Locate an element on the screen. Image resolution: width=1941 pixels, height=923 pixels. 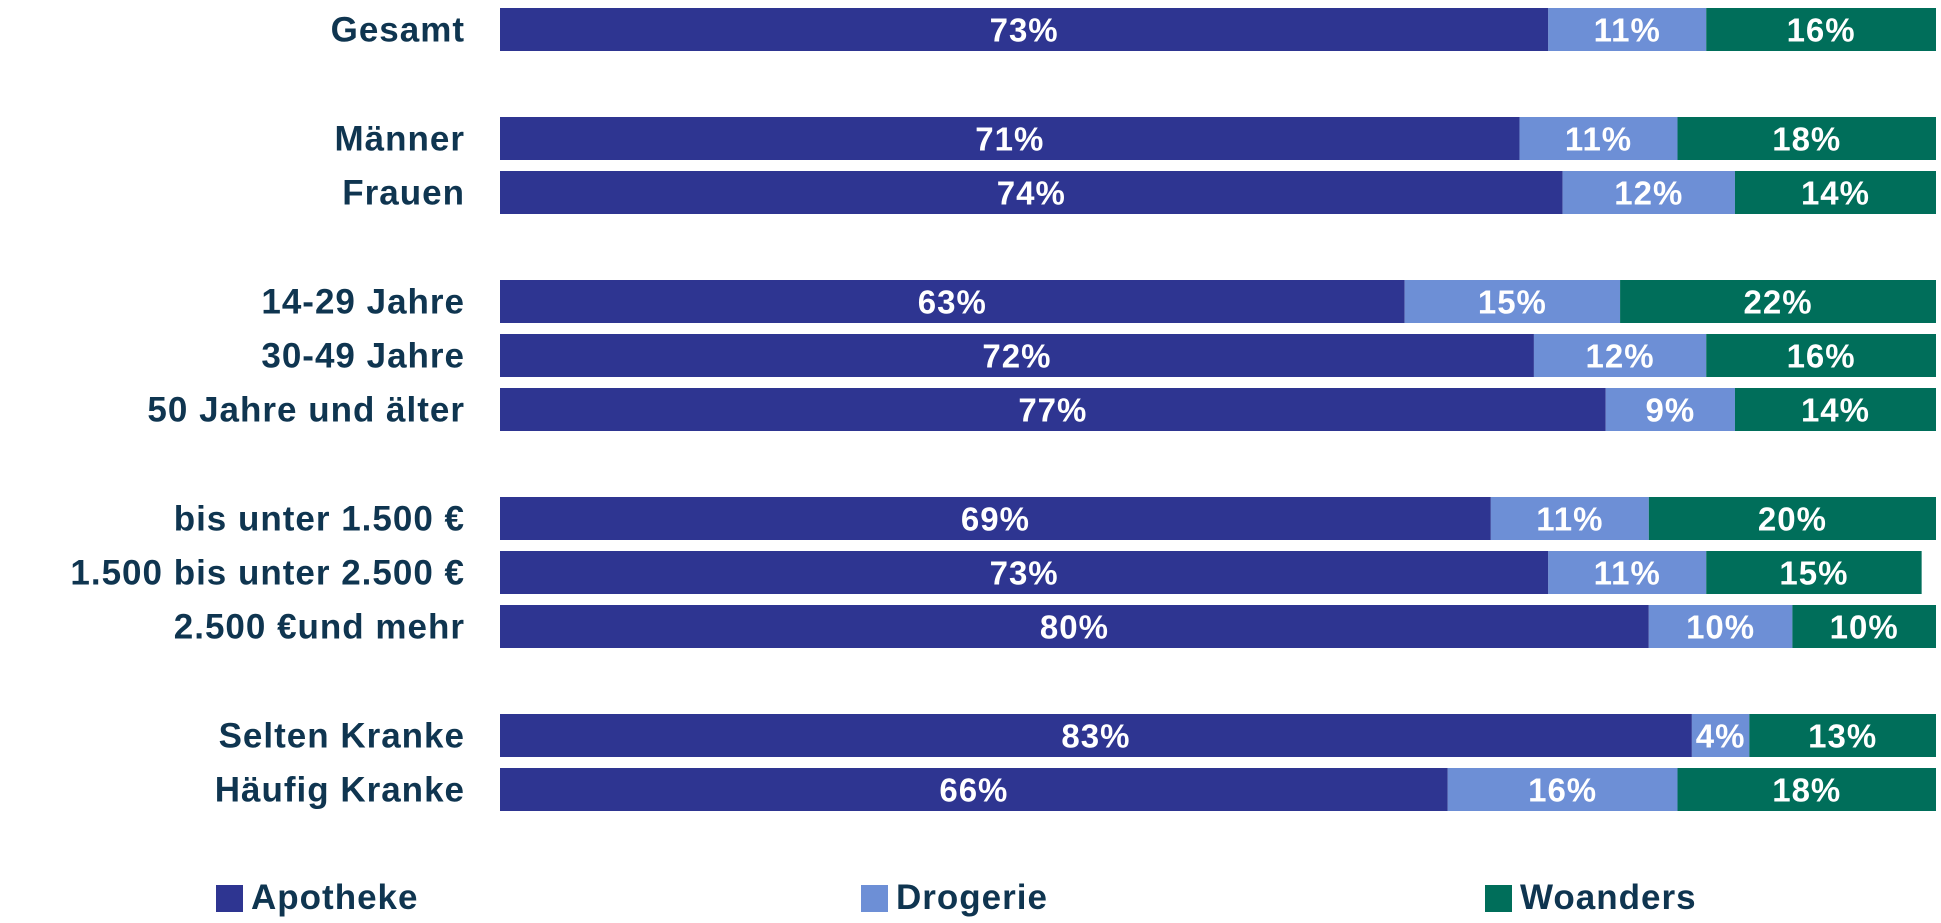
data-label-apotheke: 83% is located at coordinates (1095, 736).